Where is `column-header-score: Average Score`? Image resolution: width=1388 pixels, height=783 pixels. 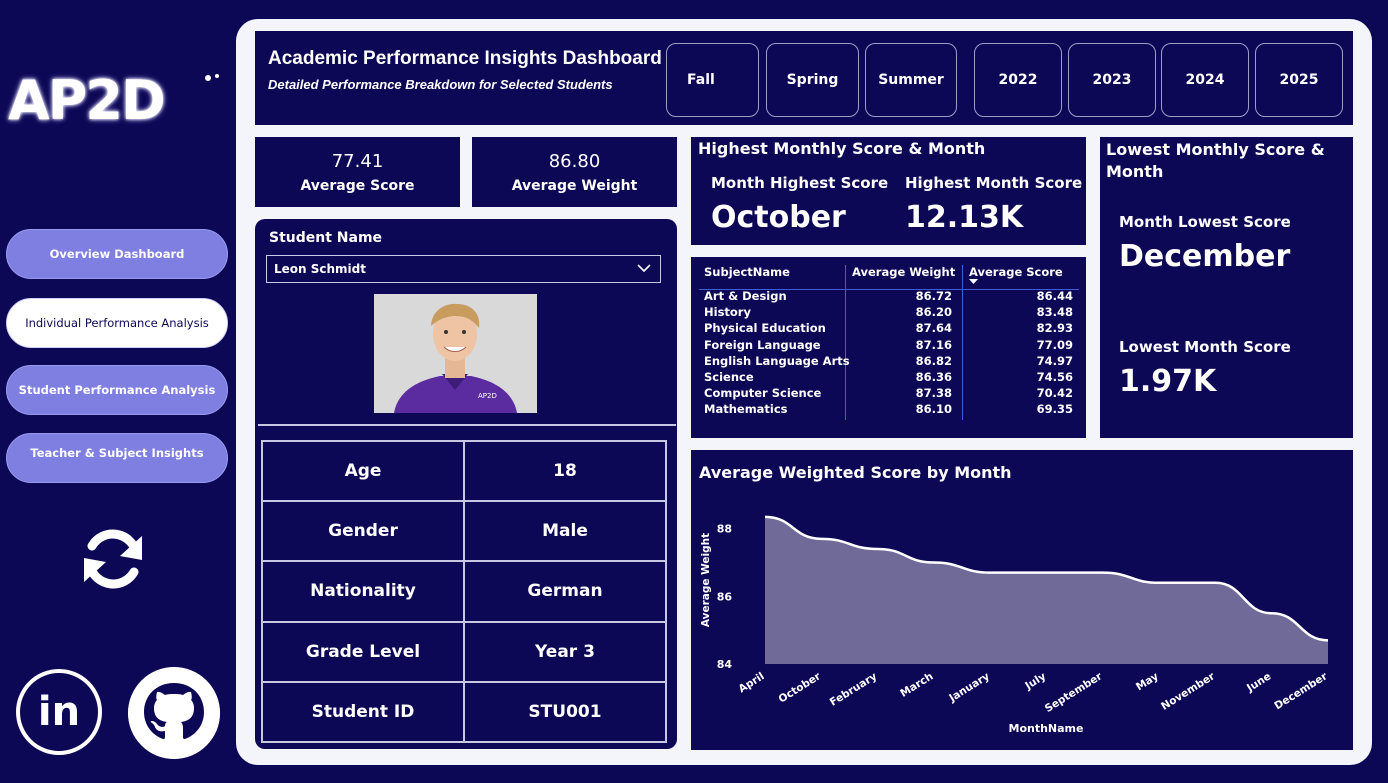 column-header-score: Average Score is located at coordinates (1016, 272).